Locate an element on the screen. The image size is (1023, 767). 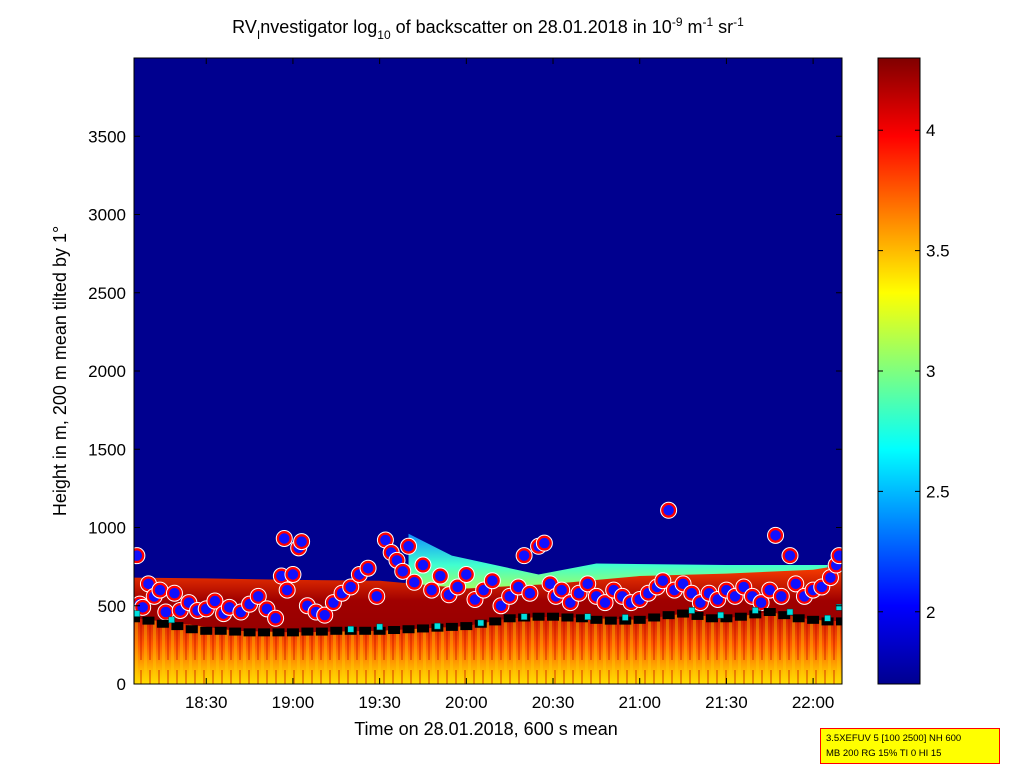
y-tick-label: 2000 is located at coordinates (107, 371).